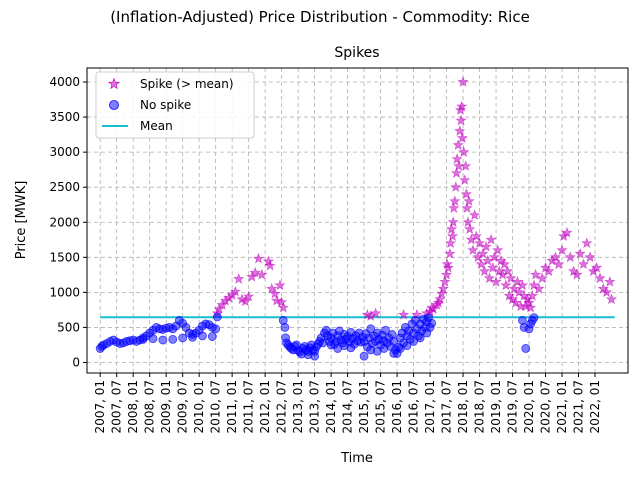 Image resolution: width=640 pixels, height=480 pixels. What do you see at coordinates (21, 220) in the screenshot?
I see `y-axis-label: Price [MWK]` at bounding box center [21, 220].